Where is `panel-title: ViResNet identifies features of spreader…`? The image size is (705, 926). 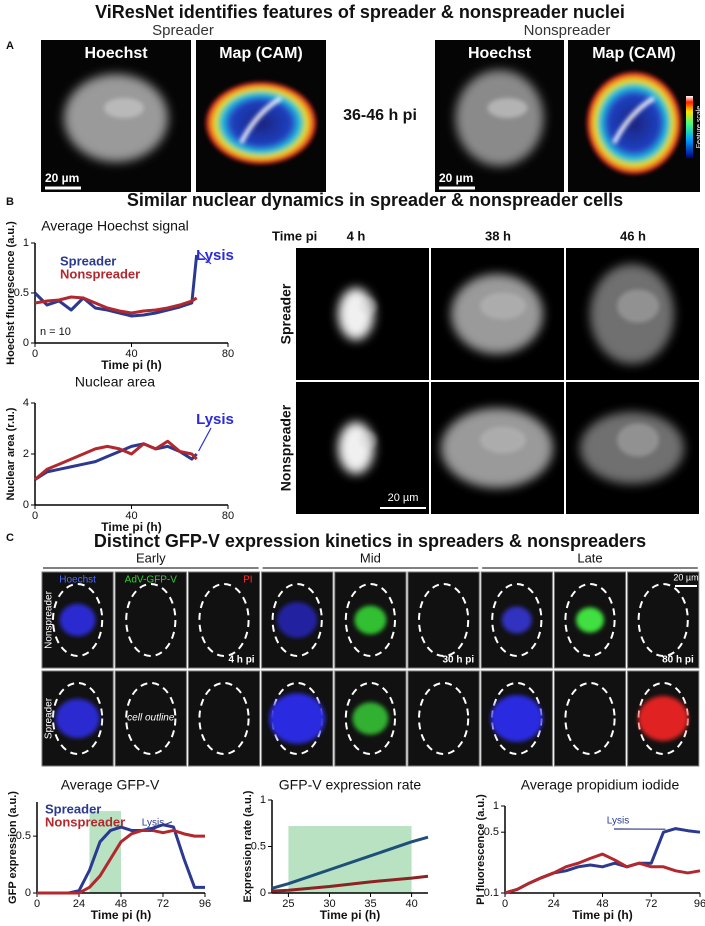
panel-title: ViResNet identifies features of spreader… is located at coordinates (360, 12).